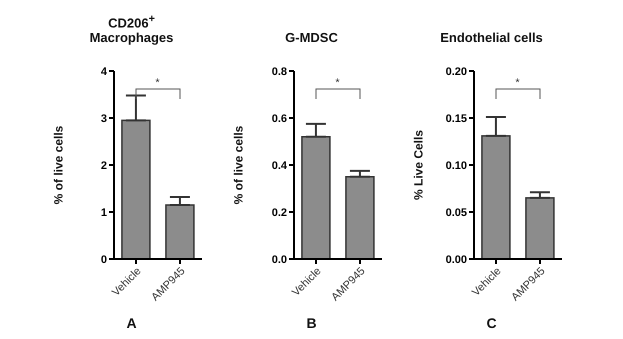  Describe the element at coordinates (131, 28) in the screenshot. I see `chart-title: CD206$^{+}$ Macrophages` at that location.